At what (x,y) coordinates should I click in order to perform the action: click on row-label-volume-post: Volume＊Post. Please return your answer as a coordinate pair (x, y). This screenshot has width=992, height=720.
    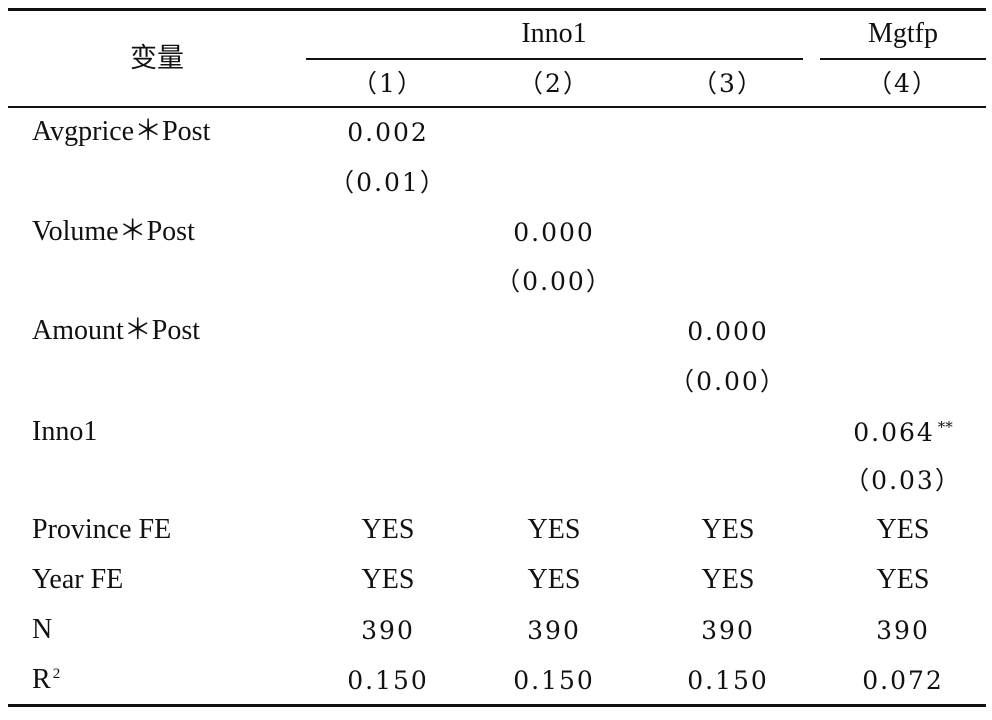
    Looking at the image, I should click on (113, 231).